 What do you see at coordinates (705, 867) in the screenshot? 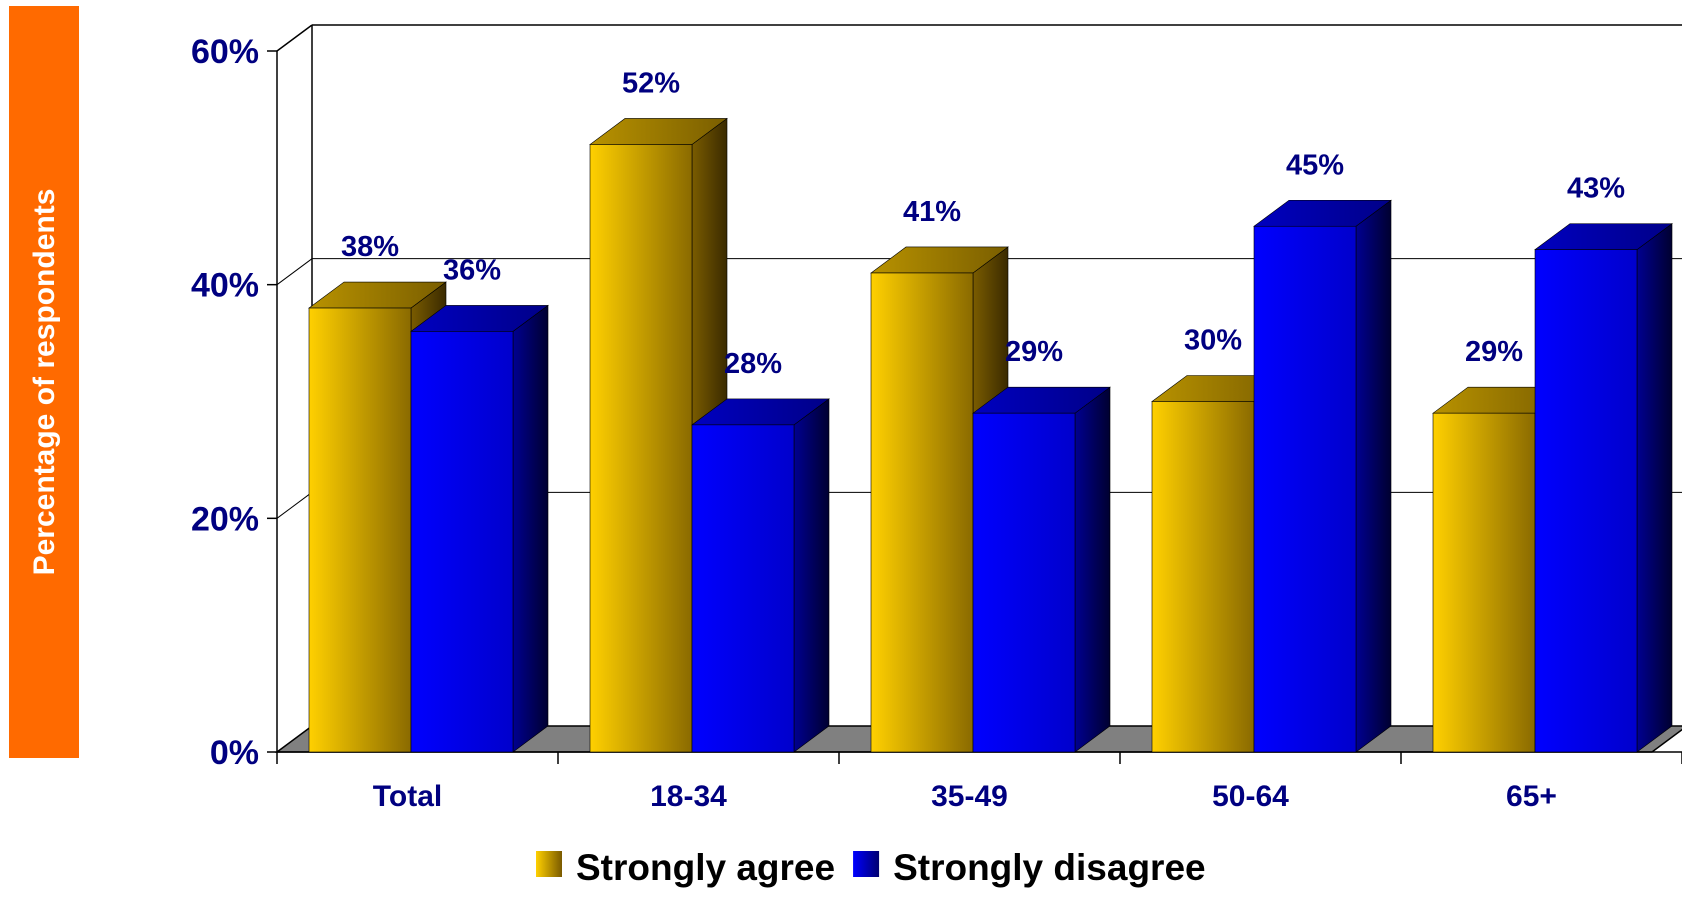
I see `legend-label: Strongly agree` at bounding box center [705, 867].